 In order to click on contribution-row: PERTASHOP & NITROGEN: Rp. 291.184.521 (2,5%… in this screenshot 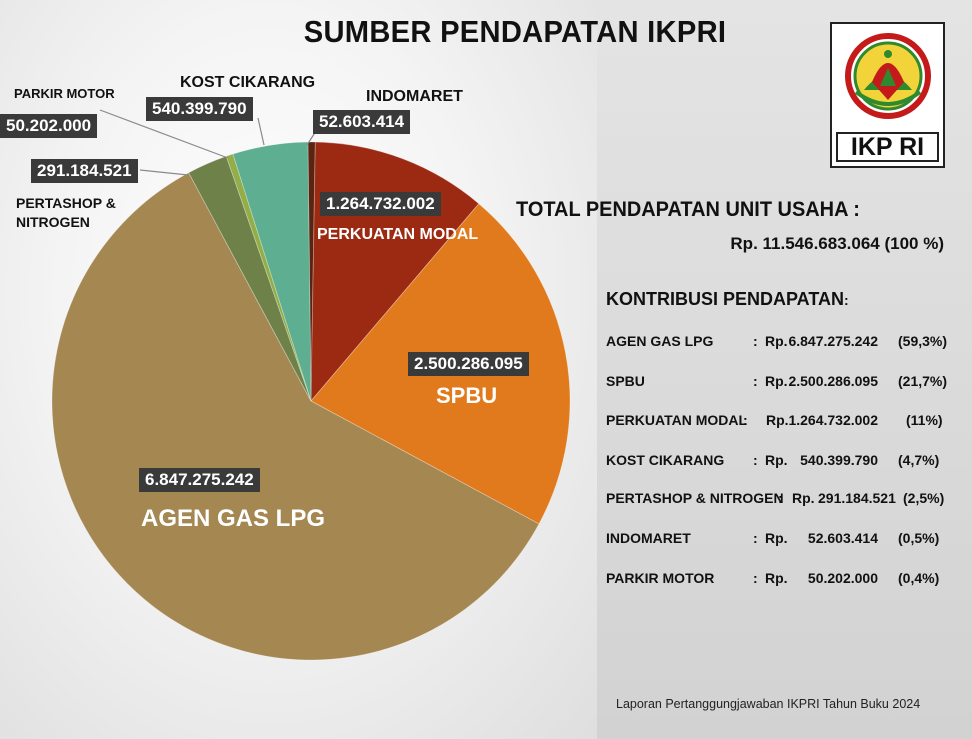, I will do `click(776, 500)`.